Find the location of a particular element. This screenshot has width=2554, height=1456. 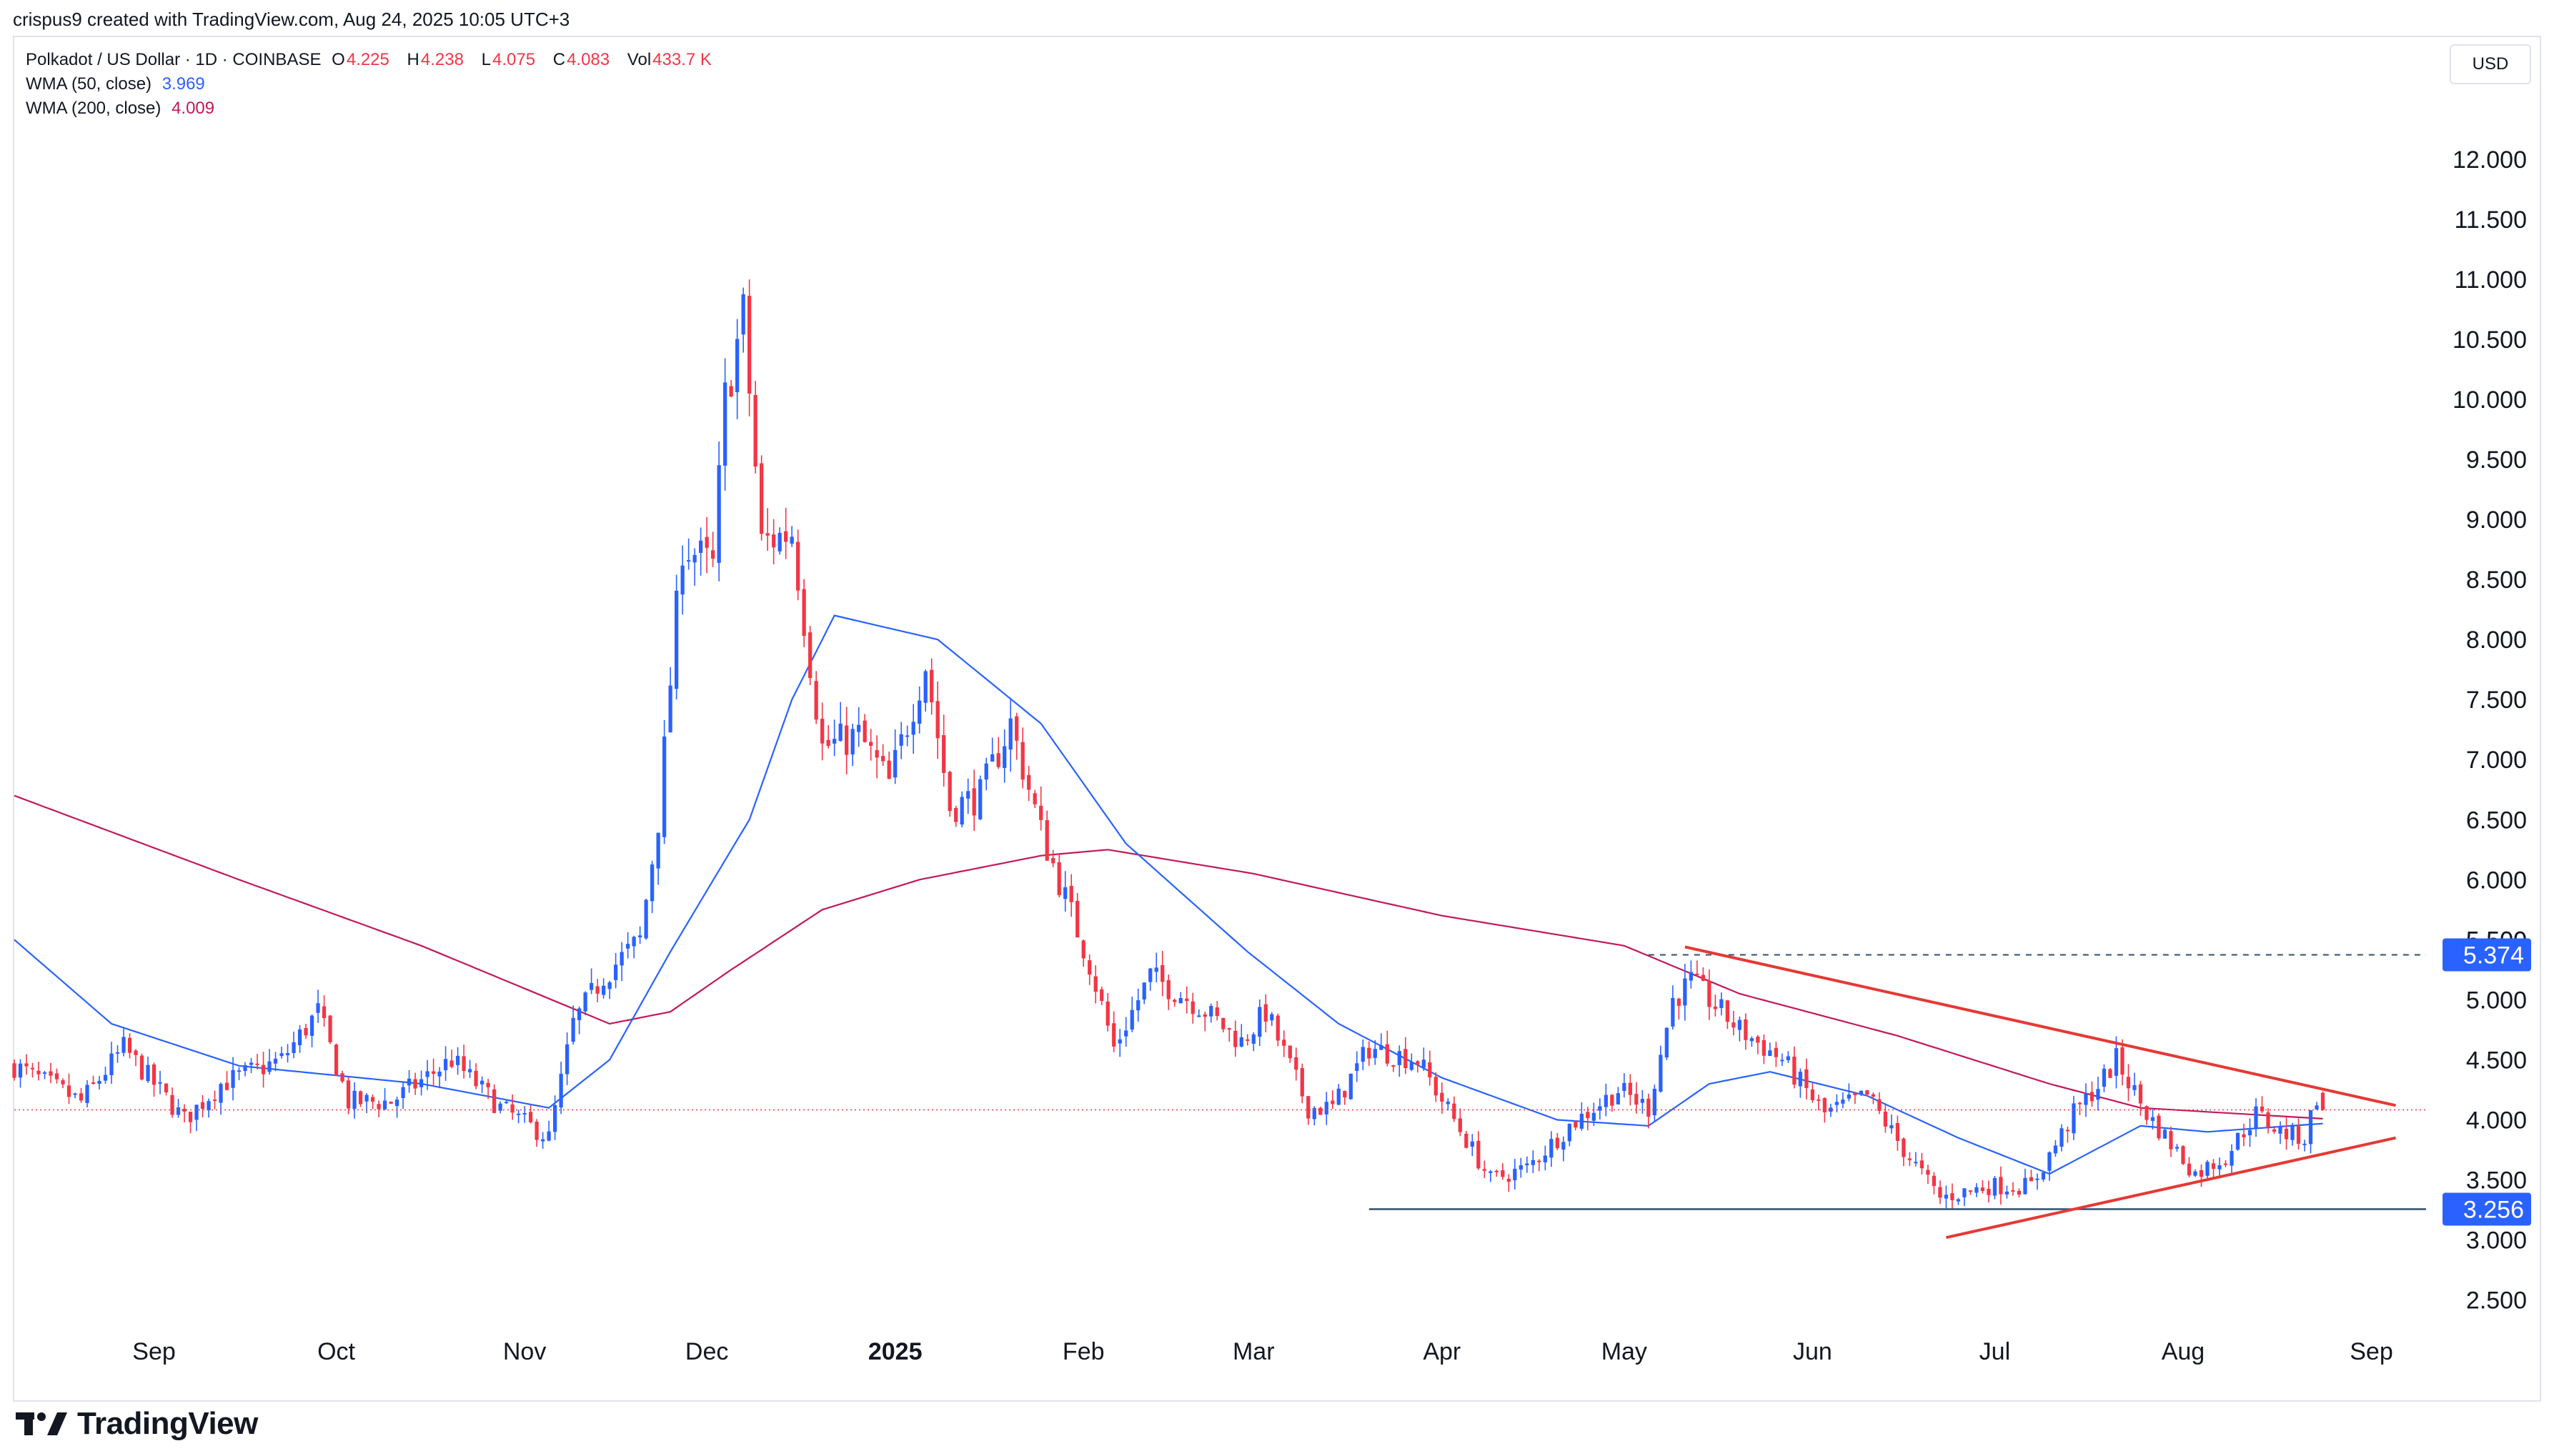

x-tick-label: Apr is located at coordinates (1442, 1351).